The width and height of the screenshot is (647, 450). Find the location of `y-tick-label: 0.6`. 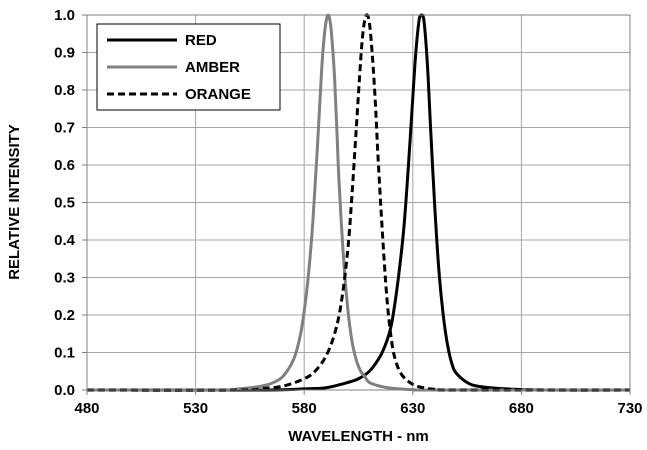

y-tick-label: 0.6 is located at coordinates (64, 165).